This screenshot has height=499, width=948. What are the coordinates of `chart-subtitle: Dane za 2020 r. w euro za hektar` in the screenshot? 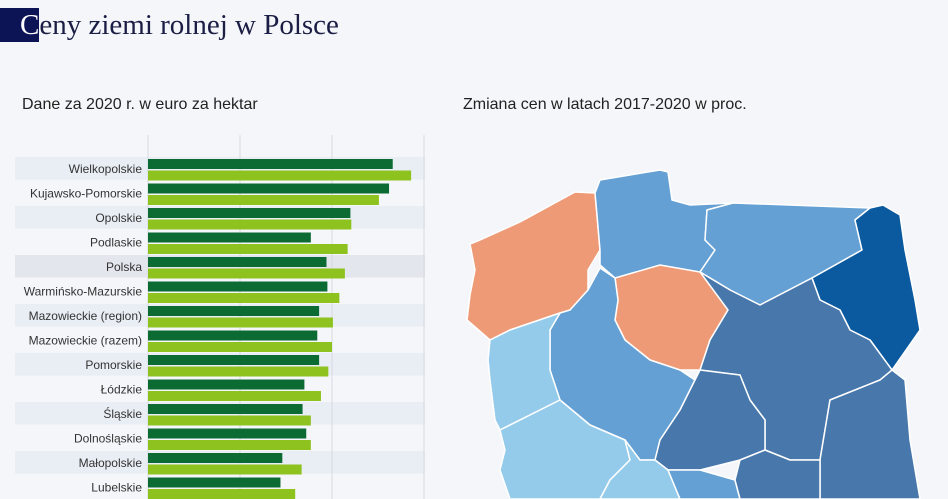 It's located at (140, 104).